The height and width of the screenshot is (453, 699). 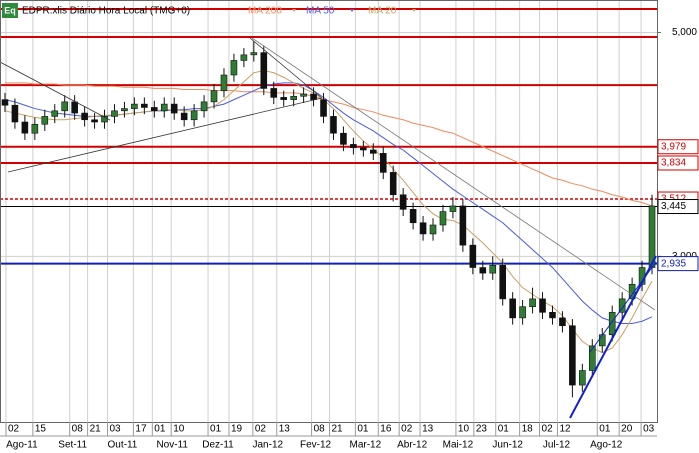 What do you see at coordinates (22, 445) in the screenshot?
I see `month-label: Ago-11` at bounding box center [22, 445].